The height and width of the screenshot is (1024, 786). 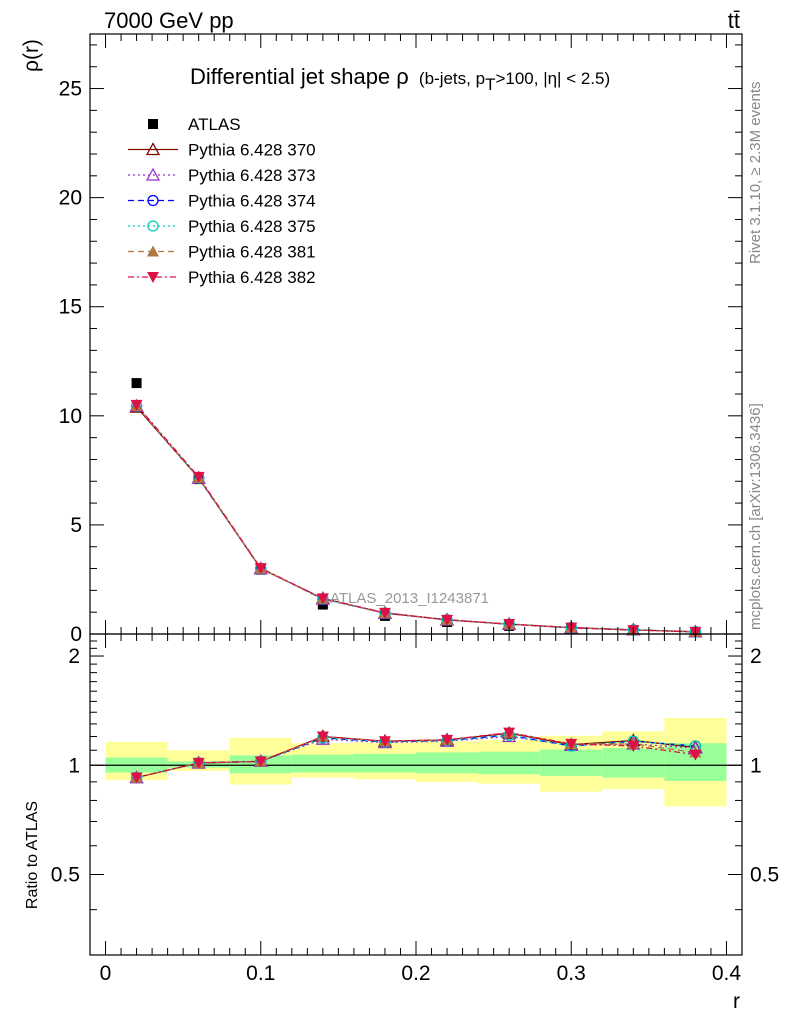 I want to click on ratio-series-markers, so click(x=416, y=754).